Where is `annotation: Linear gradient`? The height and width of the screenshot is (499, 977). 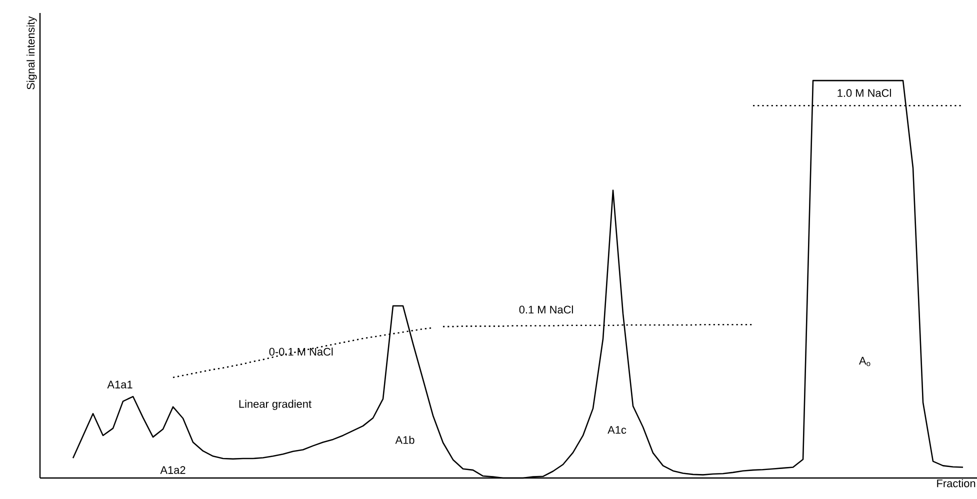
annotation: Linear gradient is located at coordinates (275, 405).